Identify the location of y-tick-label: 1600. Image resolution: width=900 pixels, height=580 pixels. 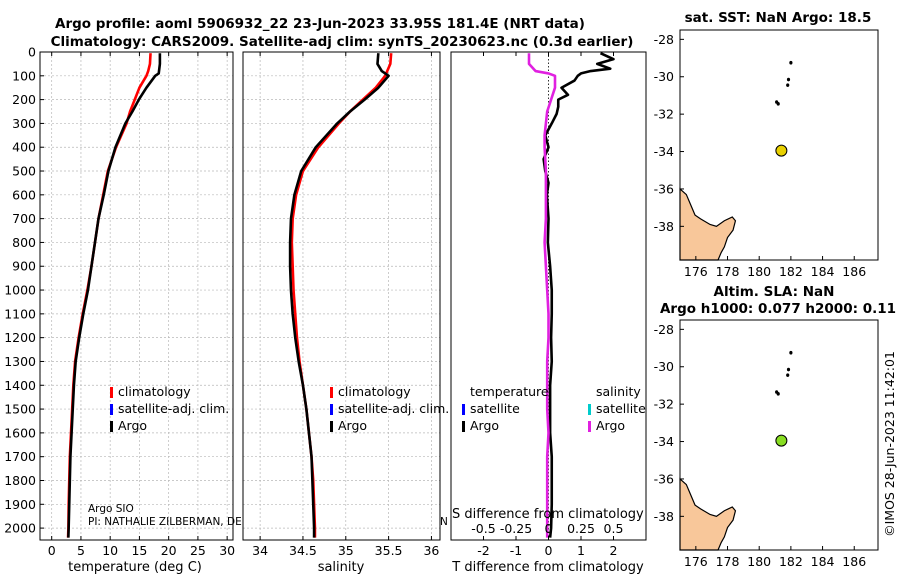
(20, 432).